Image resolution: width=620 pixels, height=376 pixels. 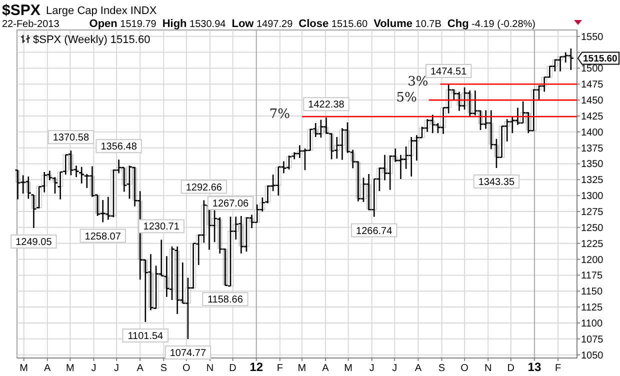 What do you see at coordinates (102, 11) in the screenshot?
I see `chart-subtitle: Large Cap Index INDX` at bounding box center [102, 11].